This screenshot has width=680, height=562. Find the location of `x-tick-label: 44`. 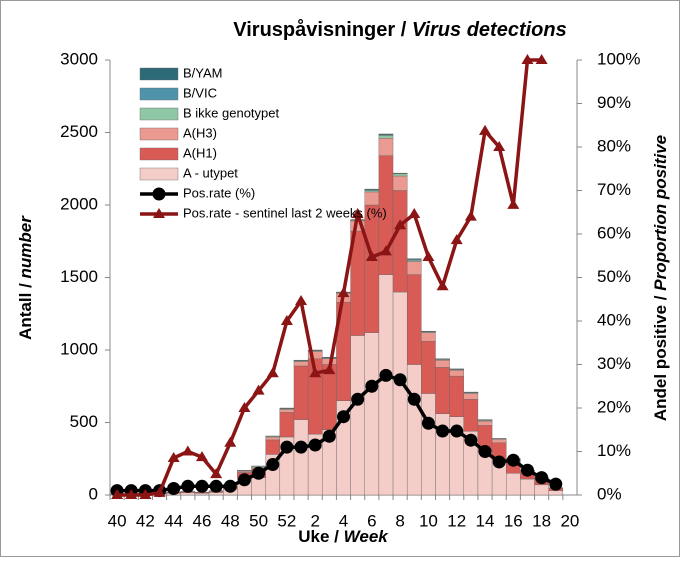

x-tick-label: 44 is located at coordinates (173, 520).